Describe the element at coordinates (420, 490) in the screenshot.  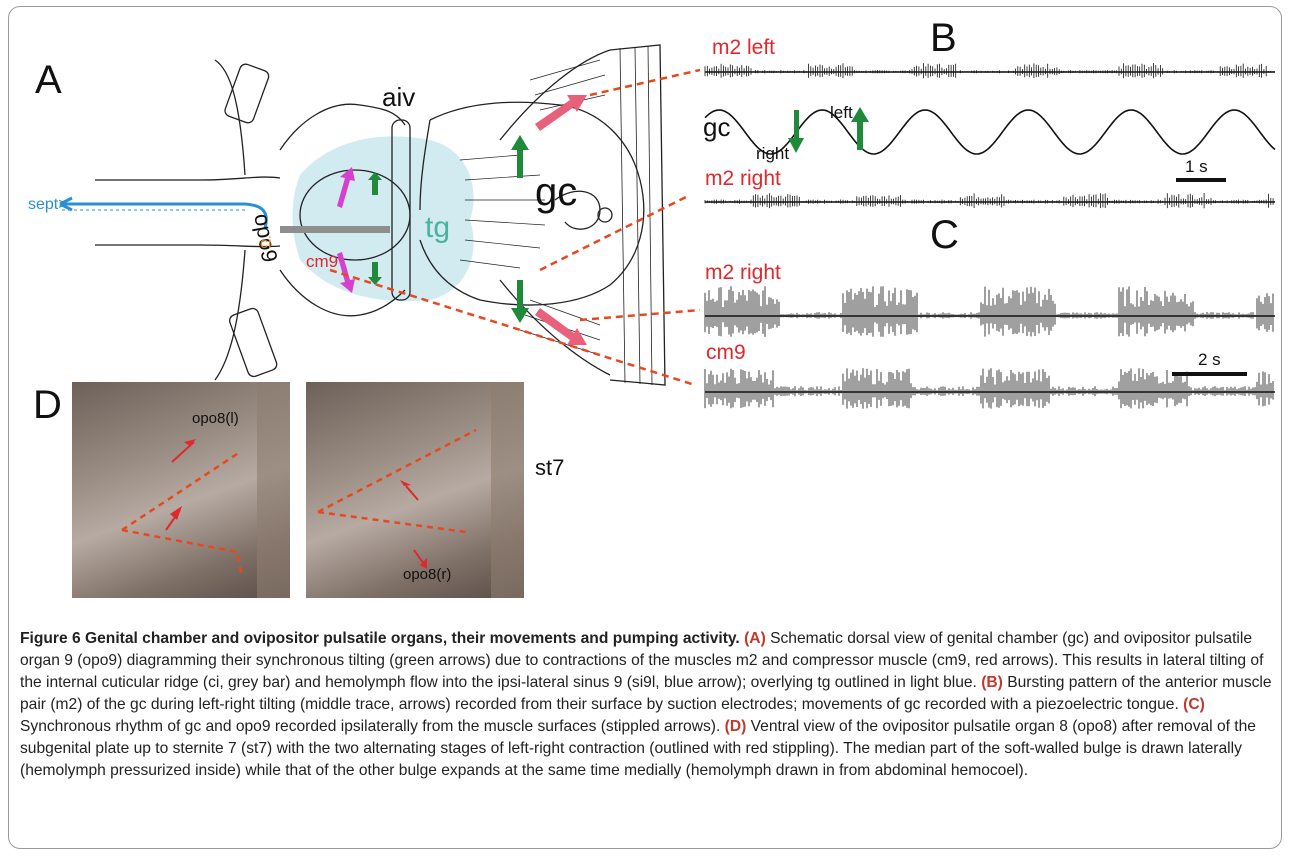
I see `photo-overlay-right` at that location.